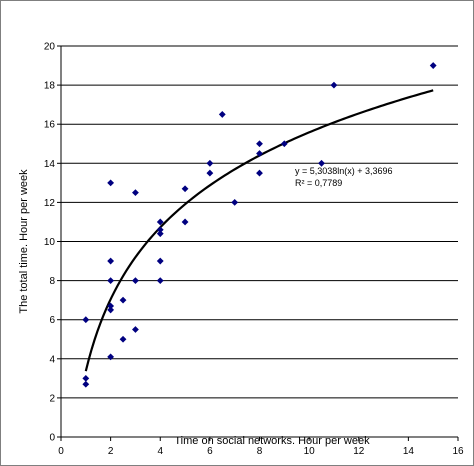 The height and width of the screenshot is (466, 474). What do you see at coordinates (50, 86) in the screenshot?
I see `y-tick-label: 18` at bounding box center [50, 86].